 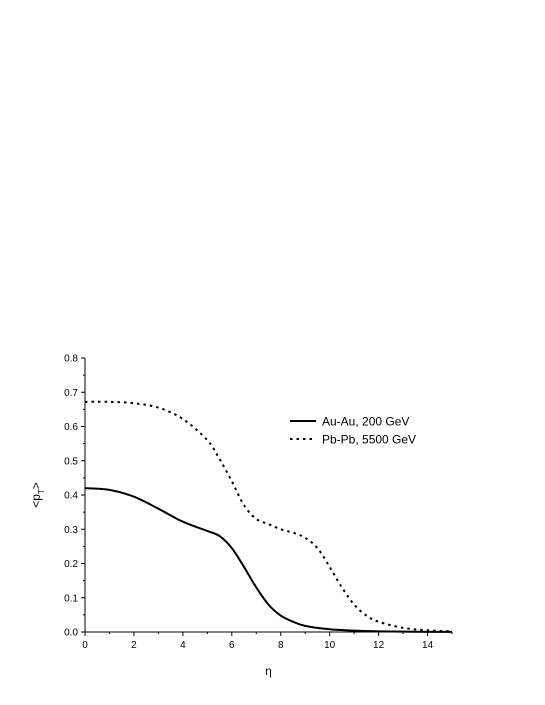 I want to click on x-tick-label: 6, so click(x=232, y=645).